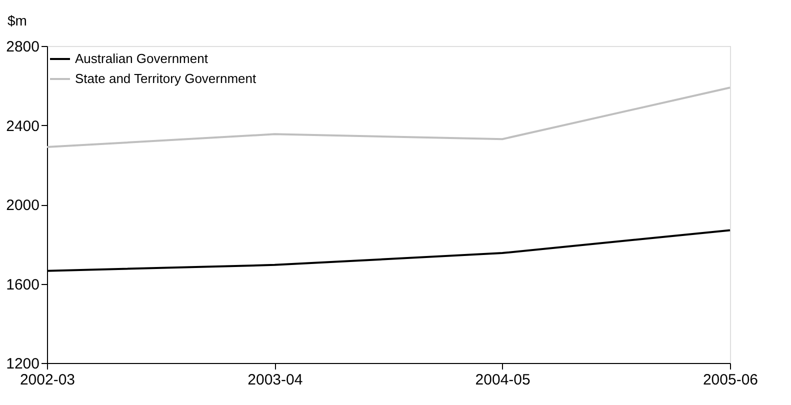 Image resolution: width=791 pixels, height=405 pixels. Describe the element at coordinates (23, 205) in the screenshot. I see `y-tick-label: 2000` at that location.